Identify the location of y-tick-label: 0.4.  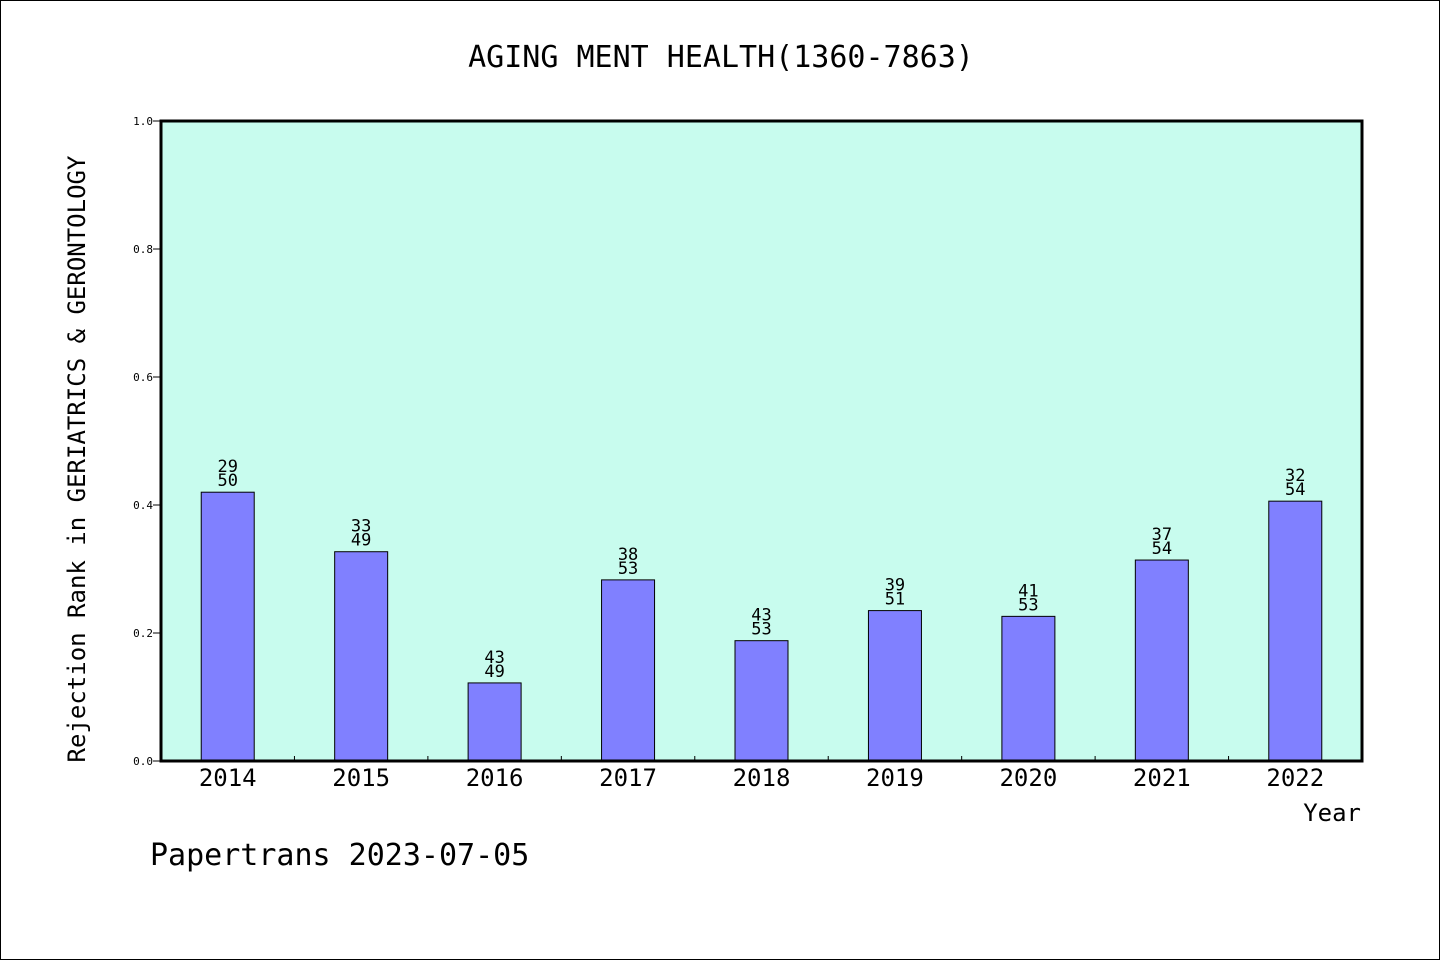
(143, 505).